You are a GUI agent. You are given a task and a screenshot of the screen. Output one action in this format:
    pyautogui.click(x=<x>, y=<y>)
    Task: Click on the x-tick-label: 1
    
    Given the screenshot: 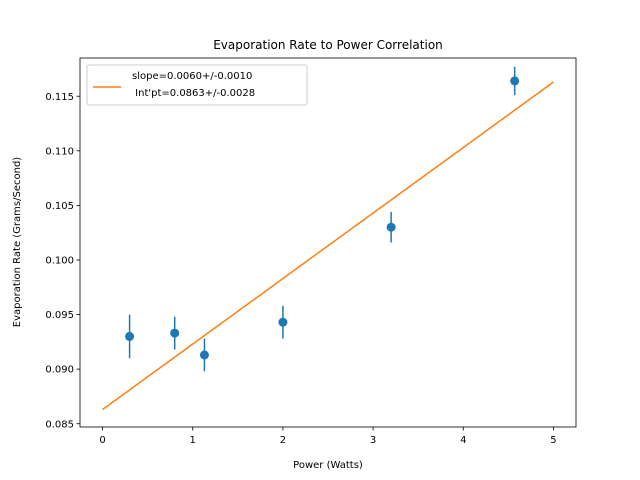 What is the action you would take?
    pyautogui.click(x=193, y=440)
    